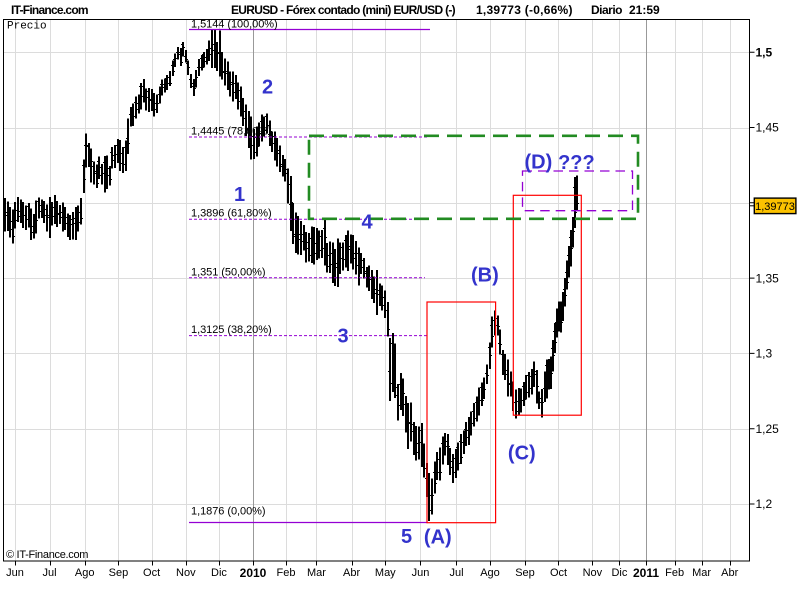 This screenshot has height=600, width=800. What do you see at coordinates (644, 10) in the screenshot?
I see `svg-text: 21:59` at bounding box center [644, 10].